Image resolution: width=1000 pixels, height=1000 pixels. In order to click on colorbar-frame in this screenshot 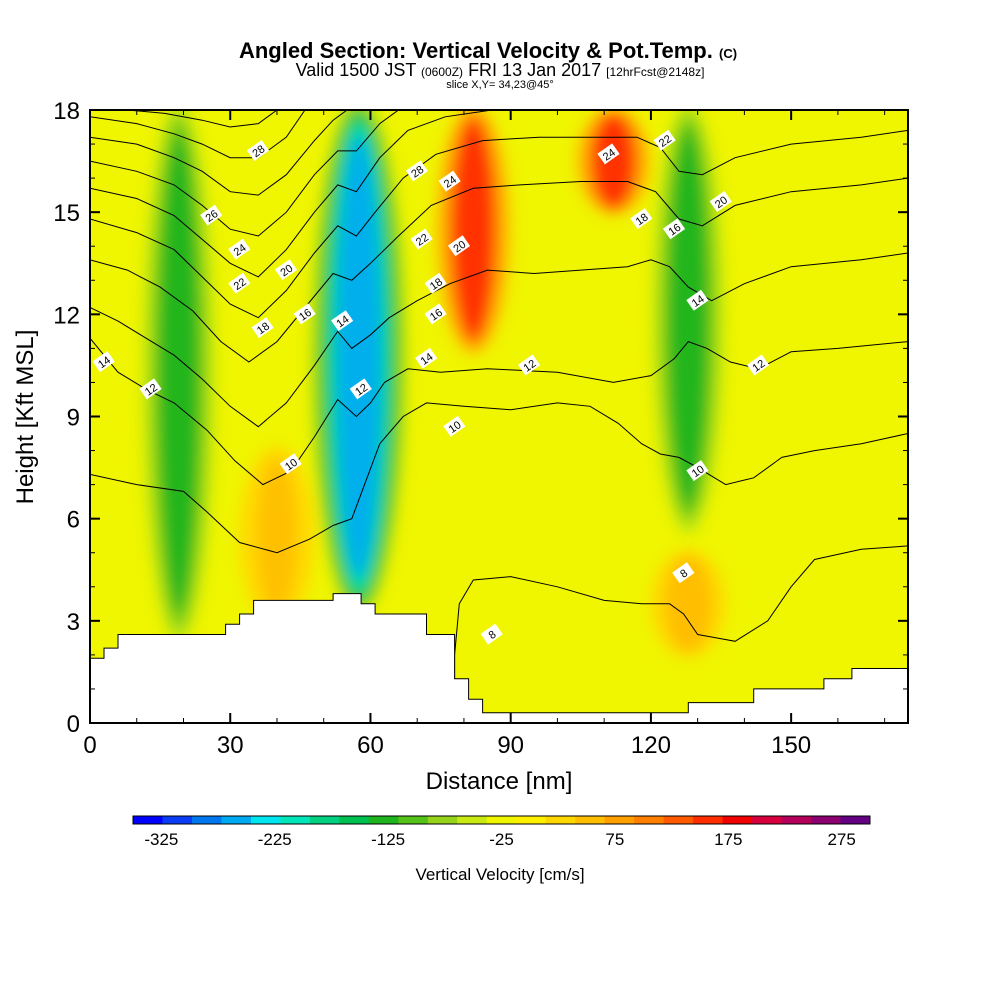, I will do `click(501, 820)`.